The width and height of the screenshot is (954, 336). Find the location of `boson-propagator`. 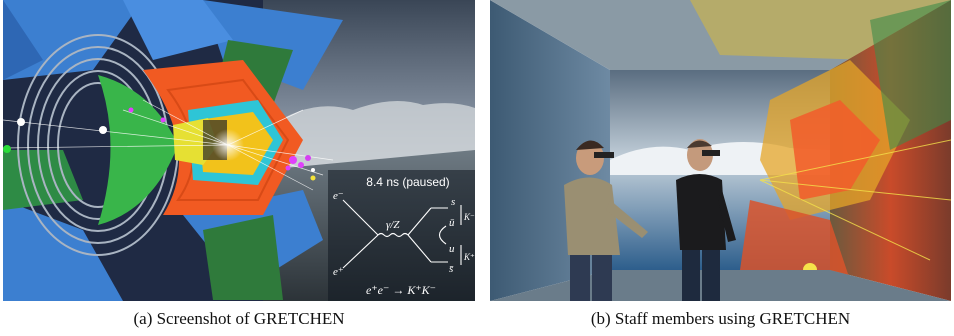

boson-propagator is located at coordinates (393, 235).